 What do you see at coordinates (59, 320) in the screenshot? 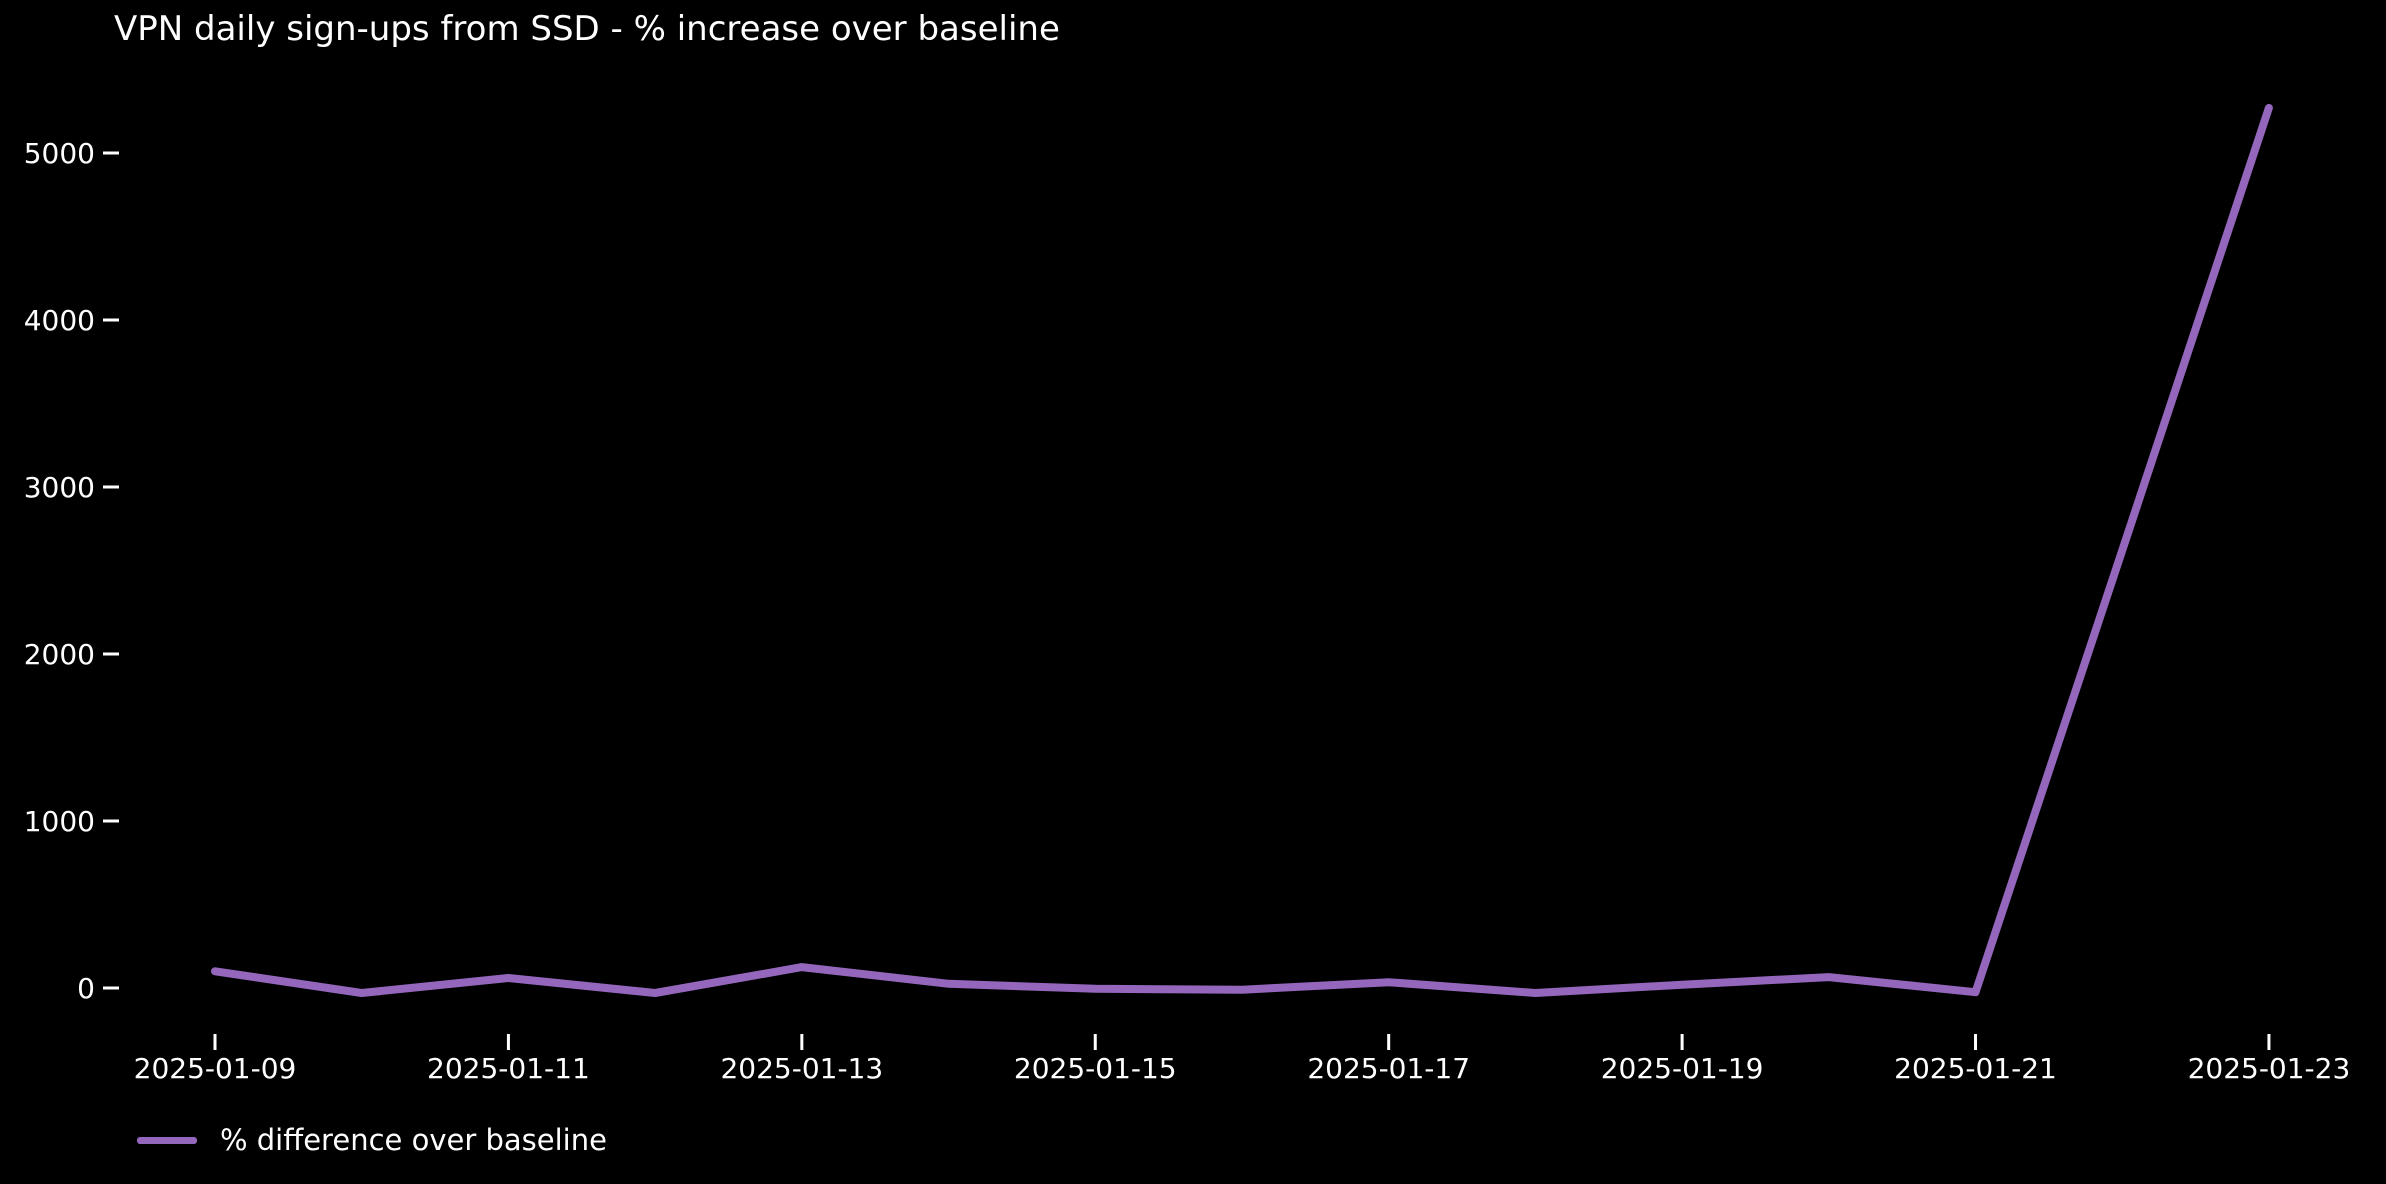
I see `y-tick-label: 4000` at bounding box center [59, 320].